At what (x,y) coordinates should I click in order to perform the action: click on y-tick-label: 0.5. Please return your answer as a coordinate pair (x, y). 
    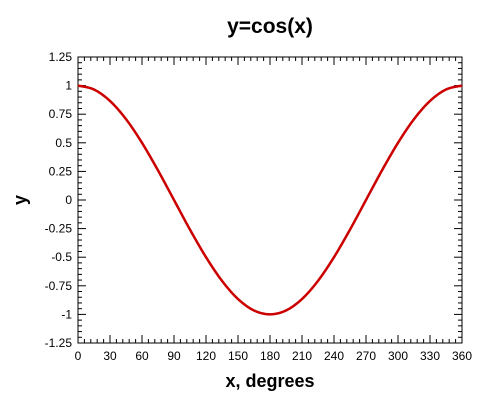
    Looking at the image, I should click on (63, 143).